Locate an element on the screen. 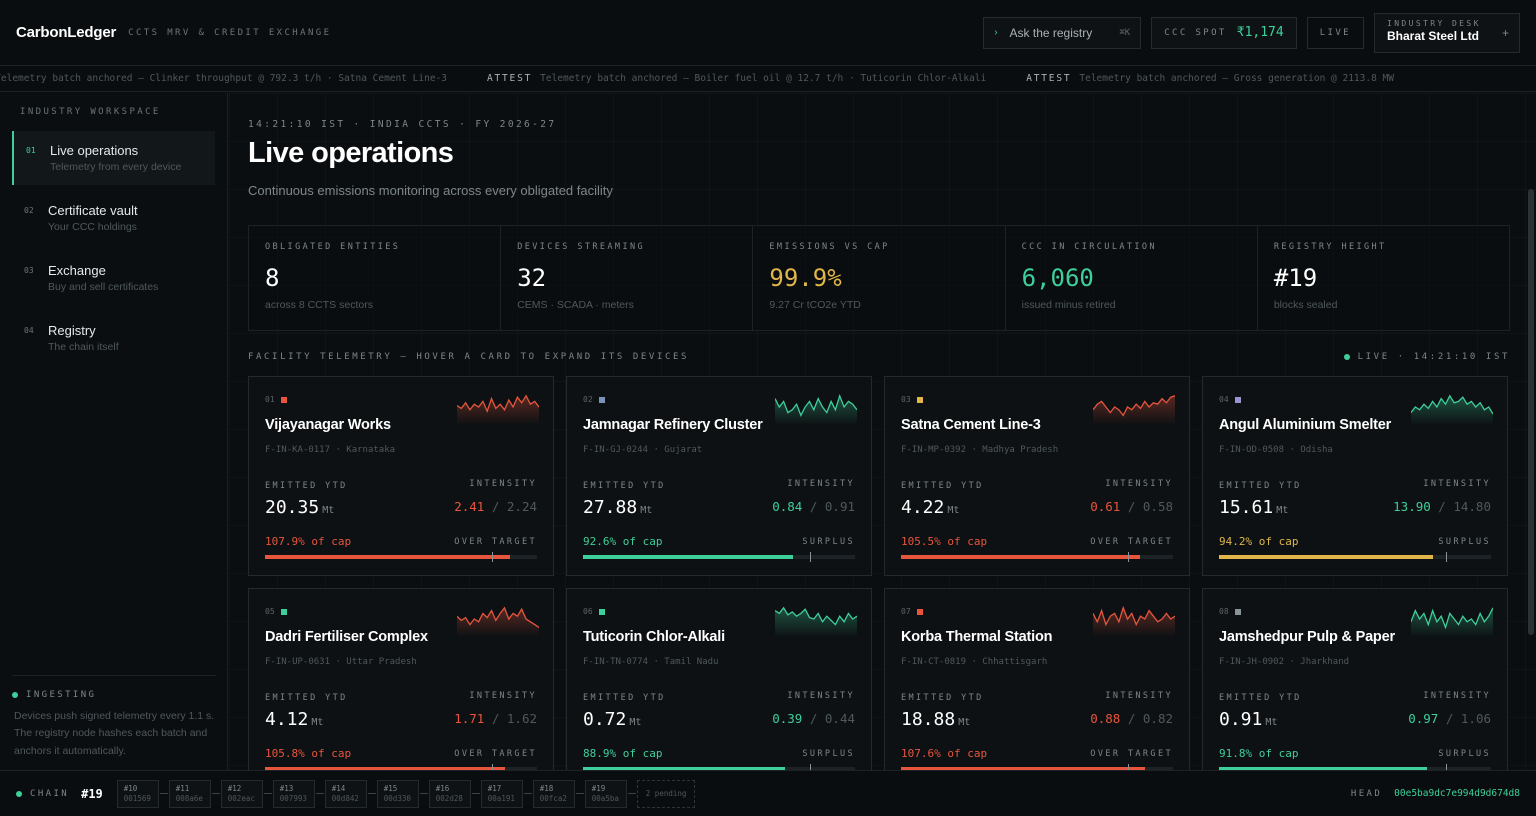  cap-percentage: 94.2% of cap is located at coordinates (1259, 541).